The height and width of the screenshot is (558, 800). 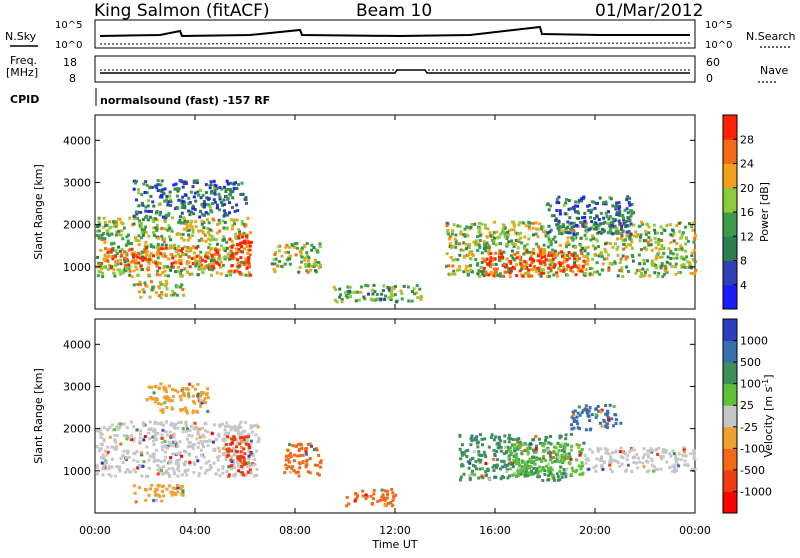 I want to click on nsearch-tick-top: 10^5, so click(x=718, y=25).